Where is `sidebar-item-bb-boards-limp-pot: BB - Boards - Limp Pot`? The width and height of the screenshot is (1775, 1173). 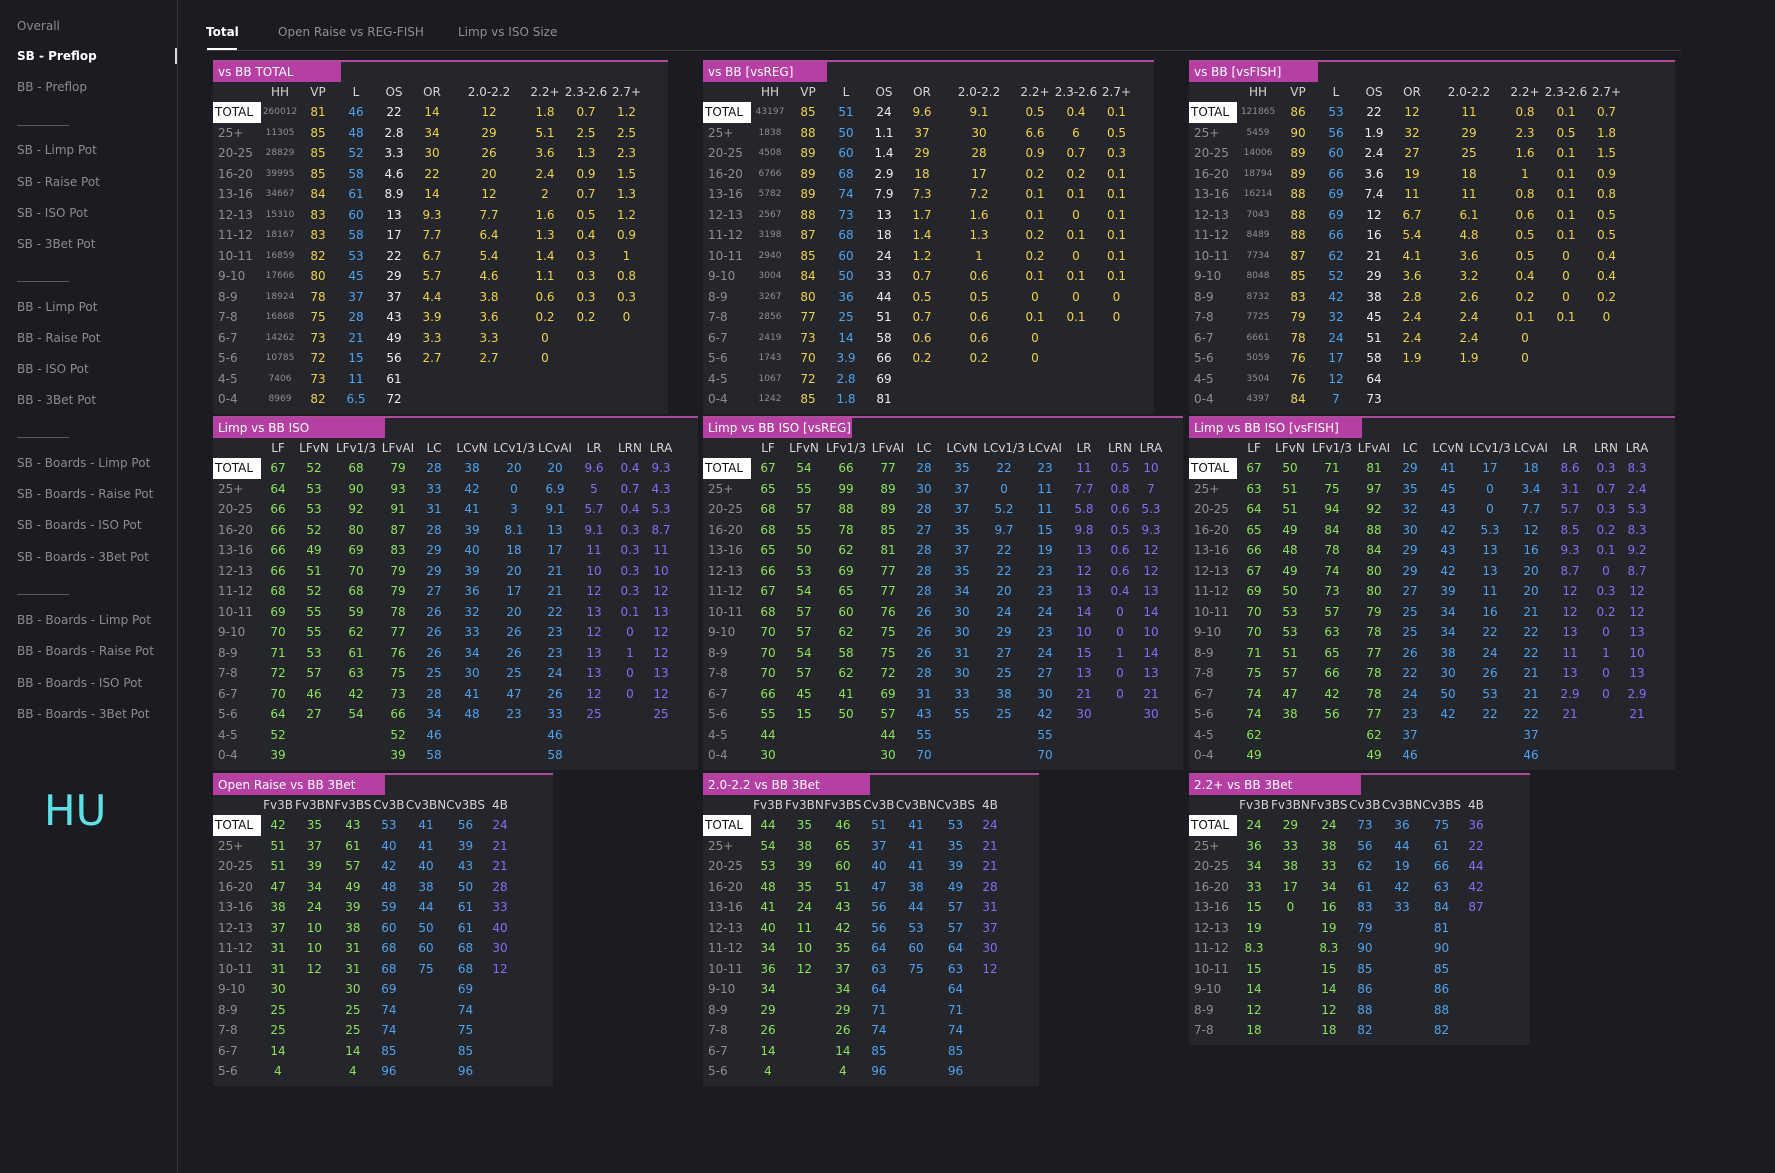
sidebar-item-bb-boards-limp-pot: BB - Boards - Limp Pot is located at coordinates (84, 620).